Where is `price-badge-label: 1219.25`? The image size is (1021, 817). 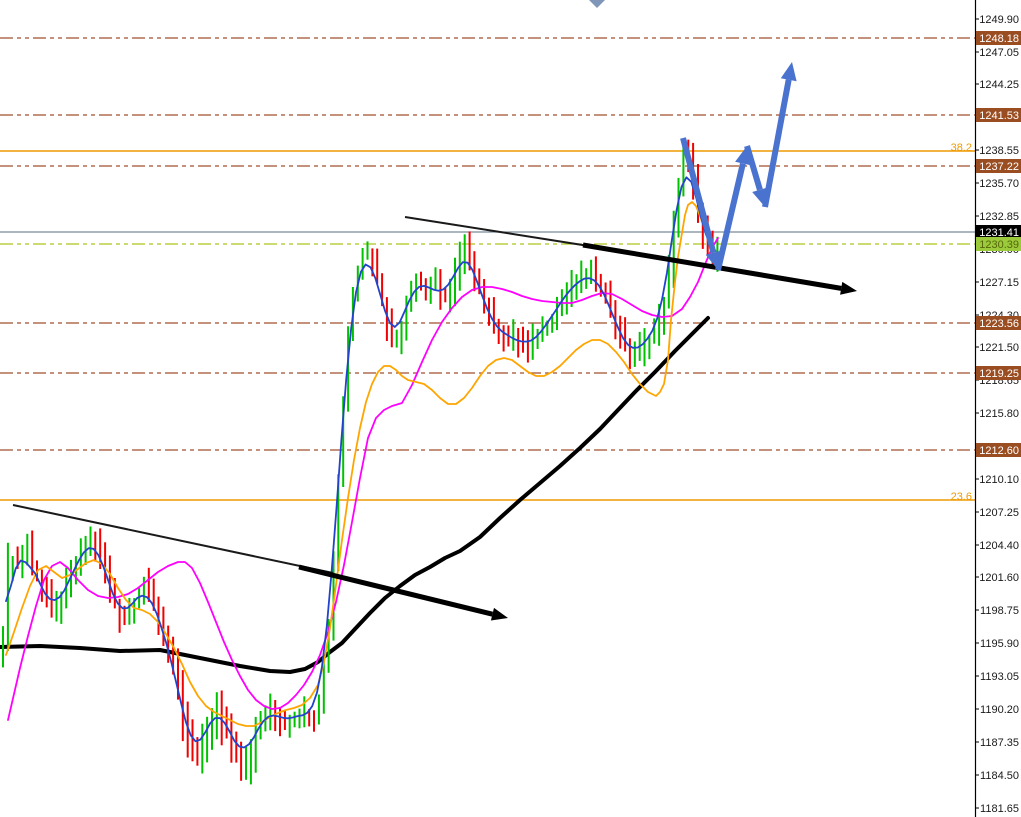 price-badge-label: 1219.25 is located at coordinates (999, 374).